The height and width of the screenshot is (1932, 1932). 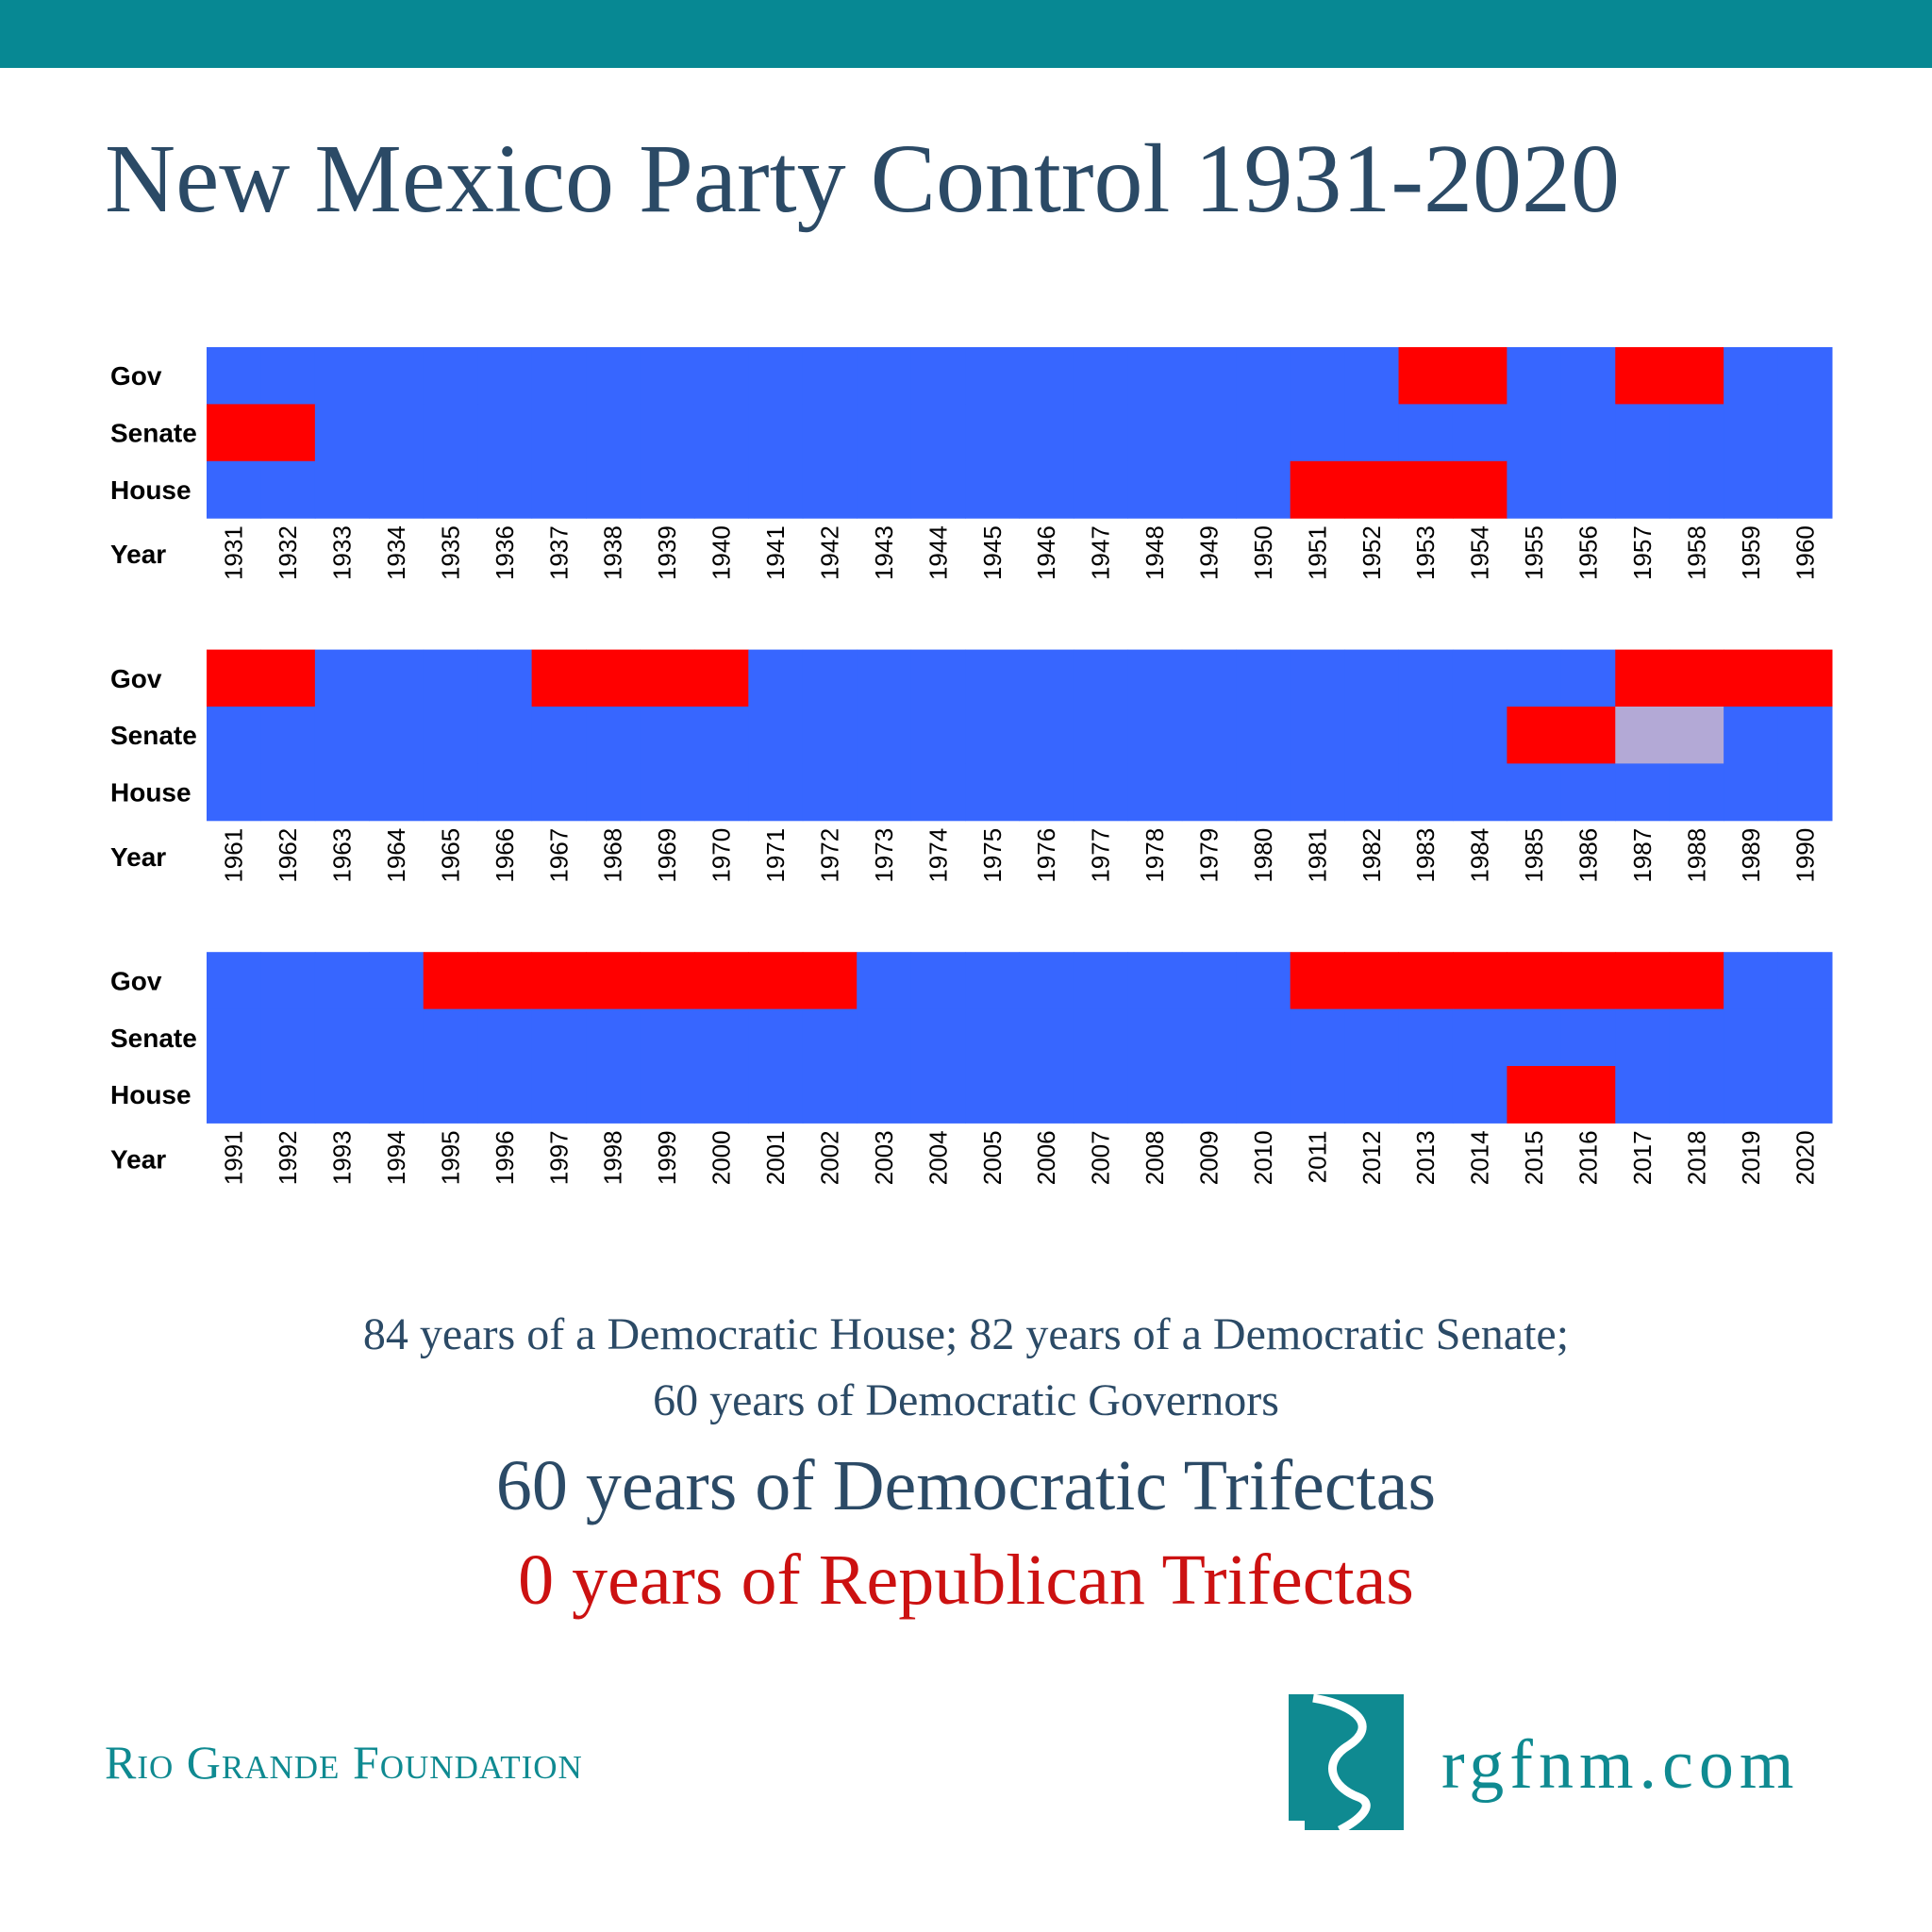 I want to click on x-tick-label: 2007, so click(x=1101, y=1157).